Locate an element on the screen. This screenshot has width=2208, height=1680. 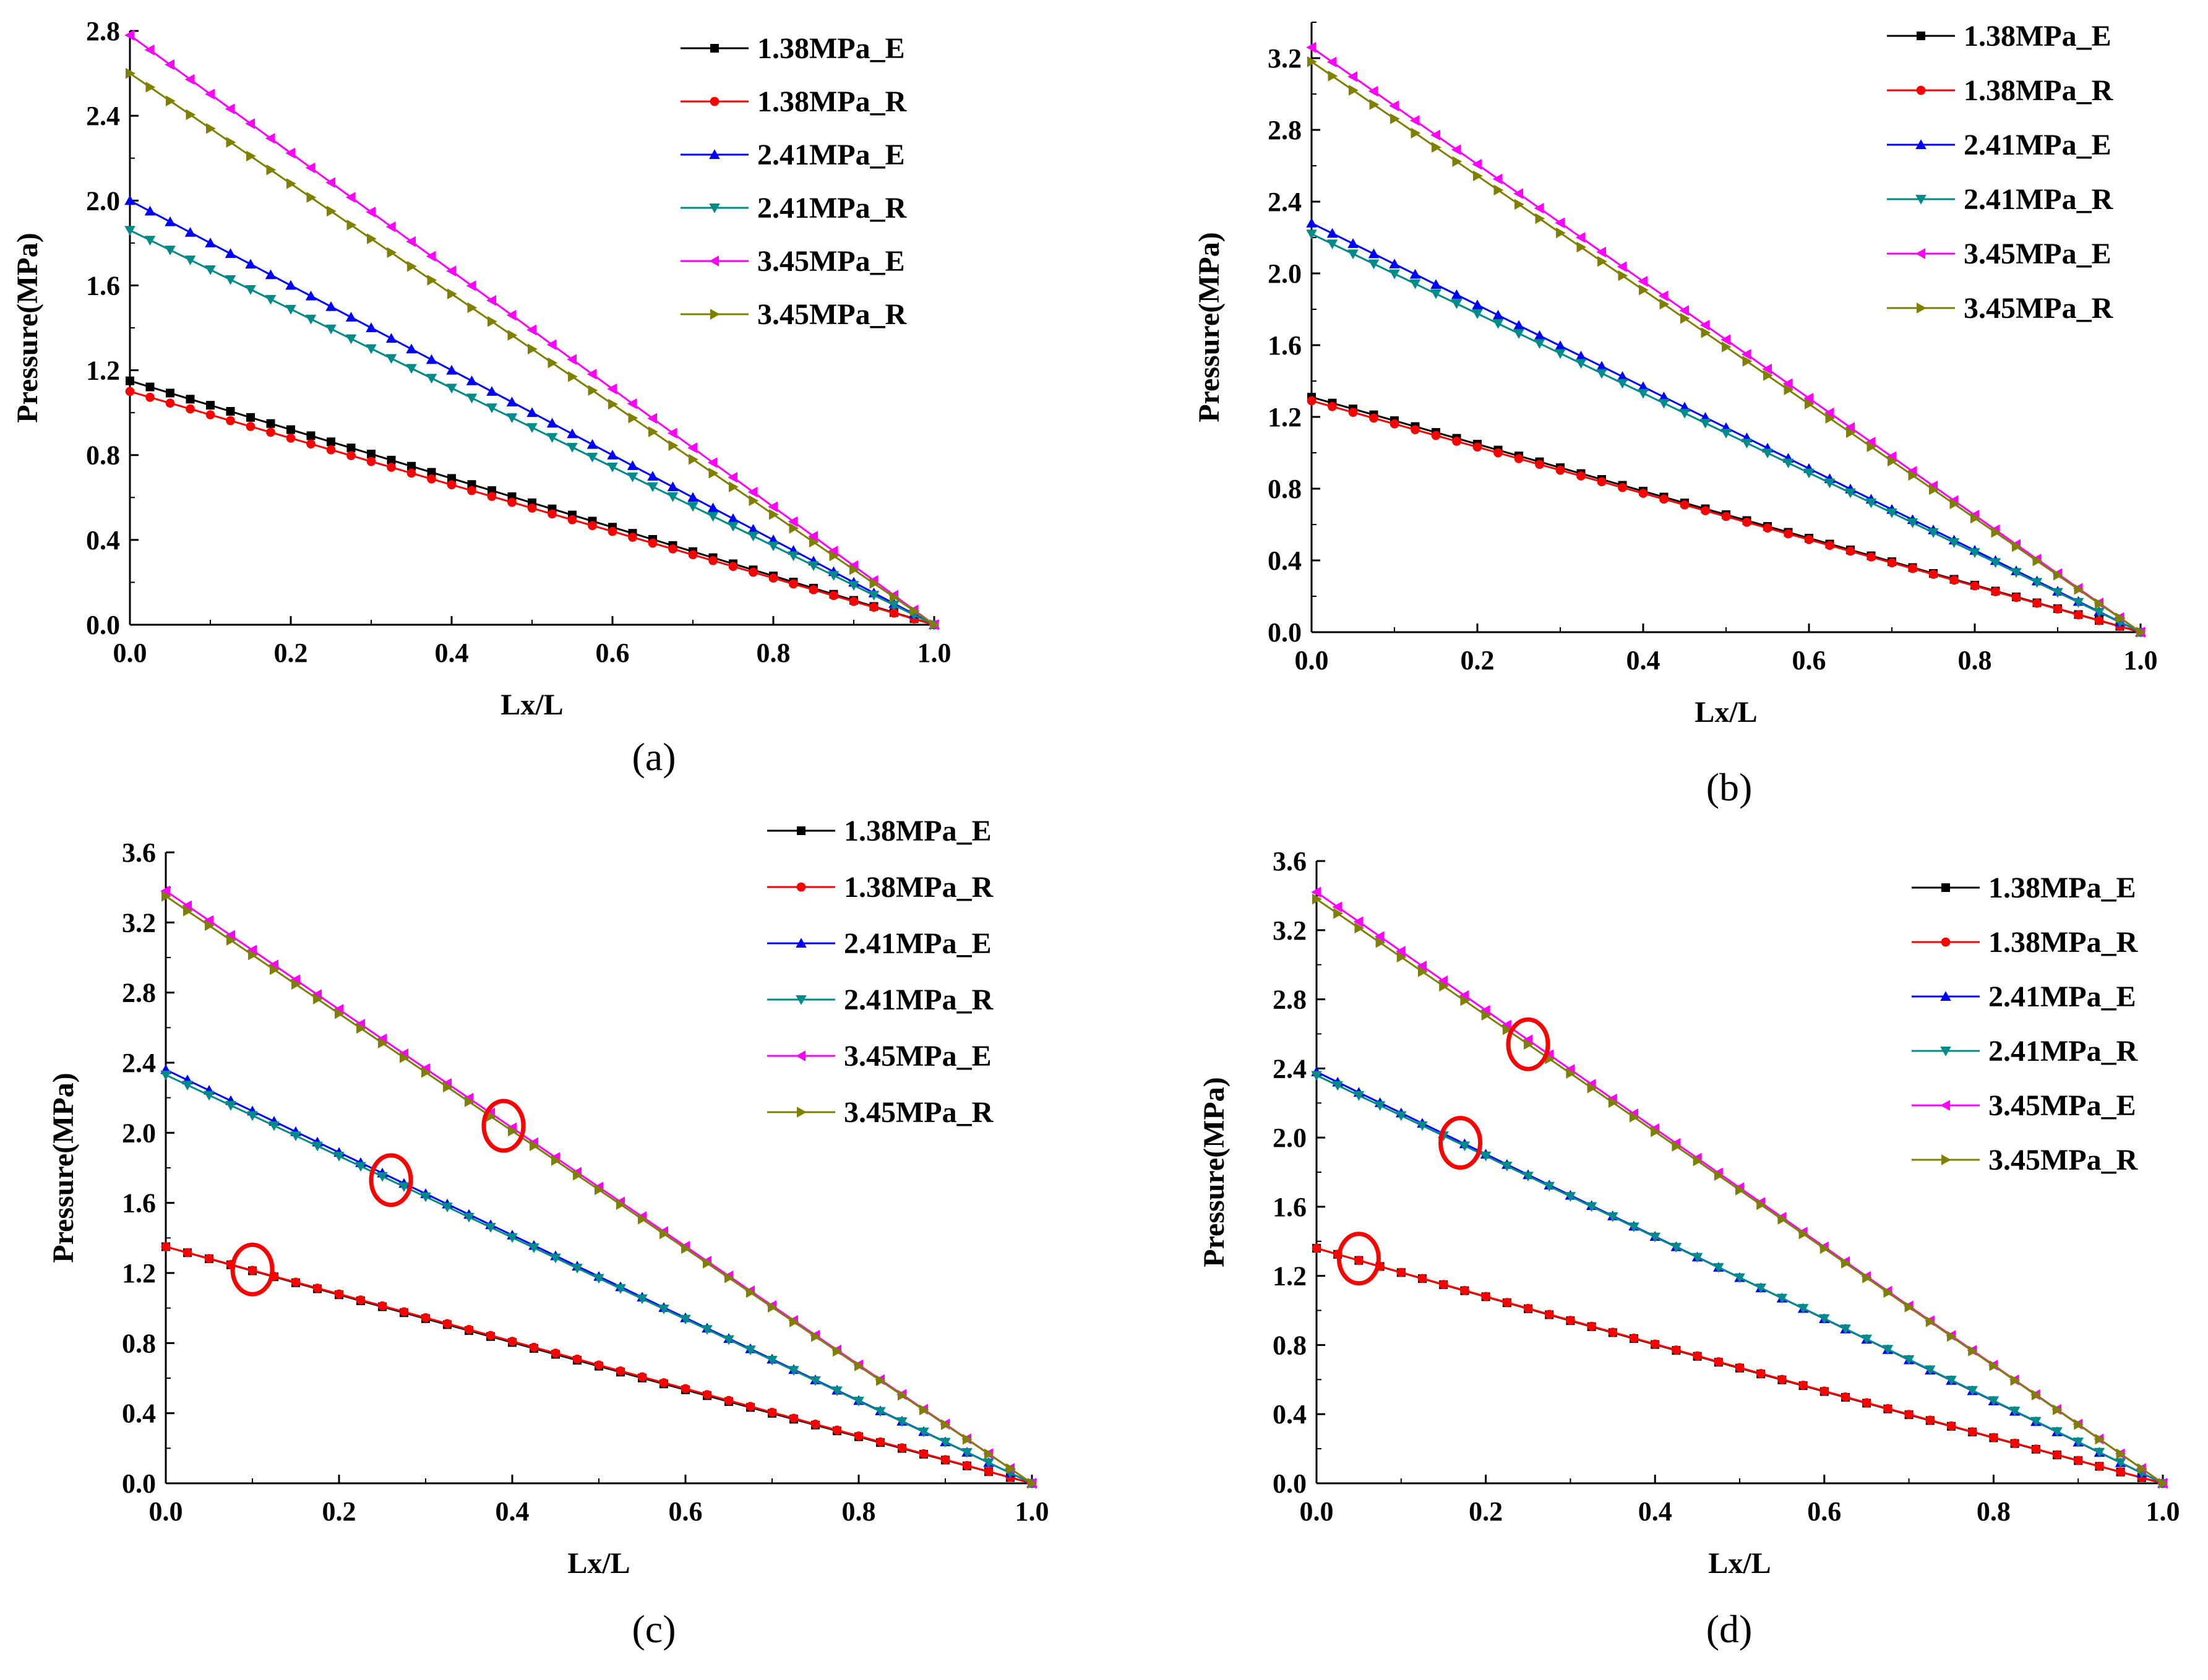
legend-label: 1.38MPa_E is located at coordinates (2038, 36).